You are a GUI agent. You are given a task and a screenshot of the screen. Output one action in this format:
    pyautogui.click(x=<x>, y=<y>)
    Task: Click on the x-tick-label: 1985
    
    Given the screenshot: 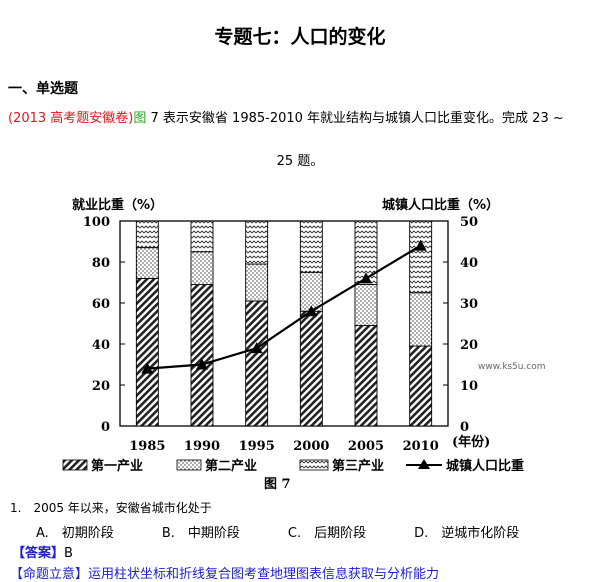 What is the action you would take?
    pyautogui.click(x=147, y=446)
    